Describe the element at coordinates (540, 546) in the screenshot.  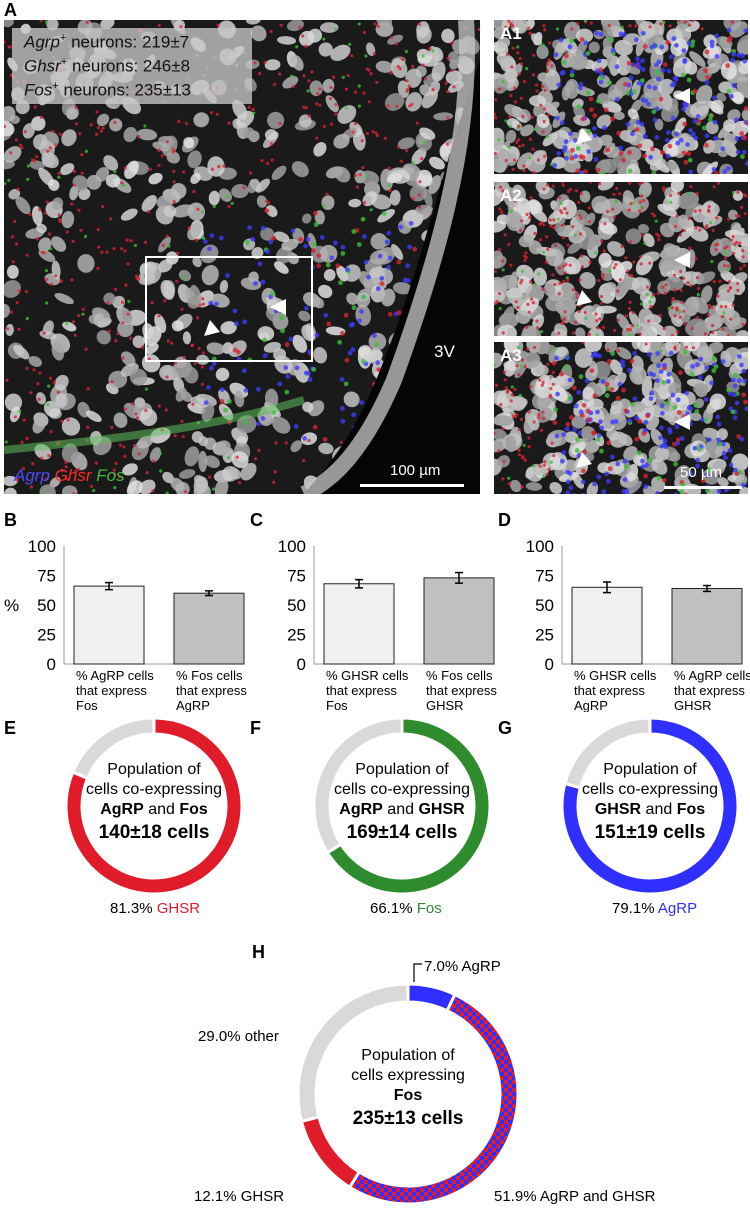
I see `bar-d-tick-100: 100` at that location.